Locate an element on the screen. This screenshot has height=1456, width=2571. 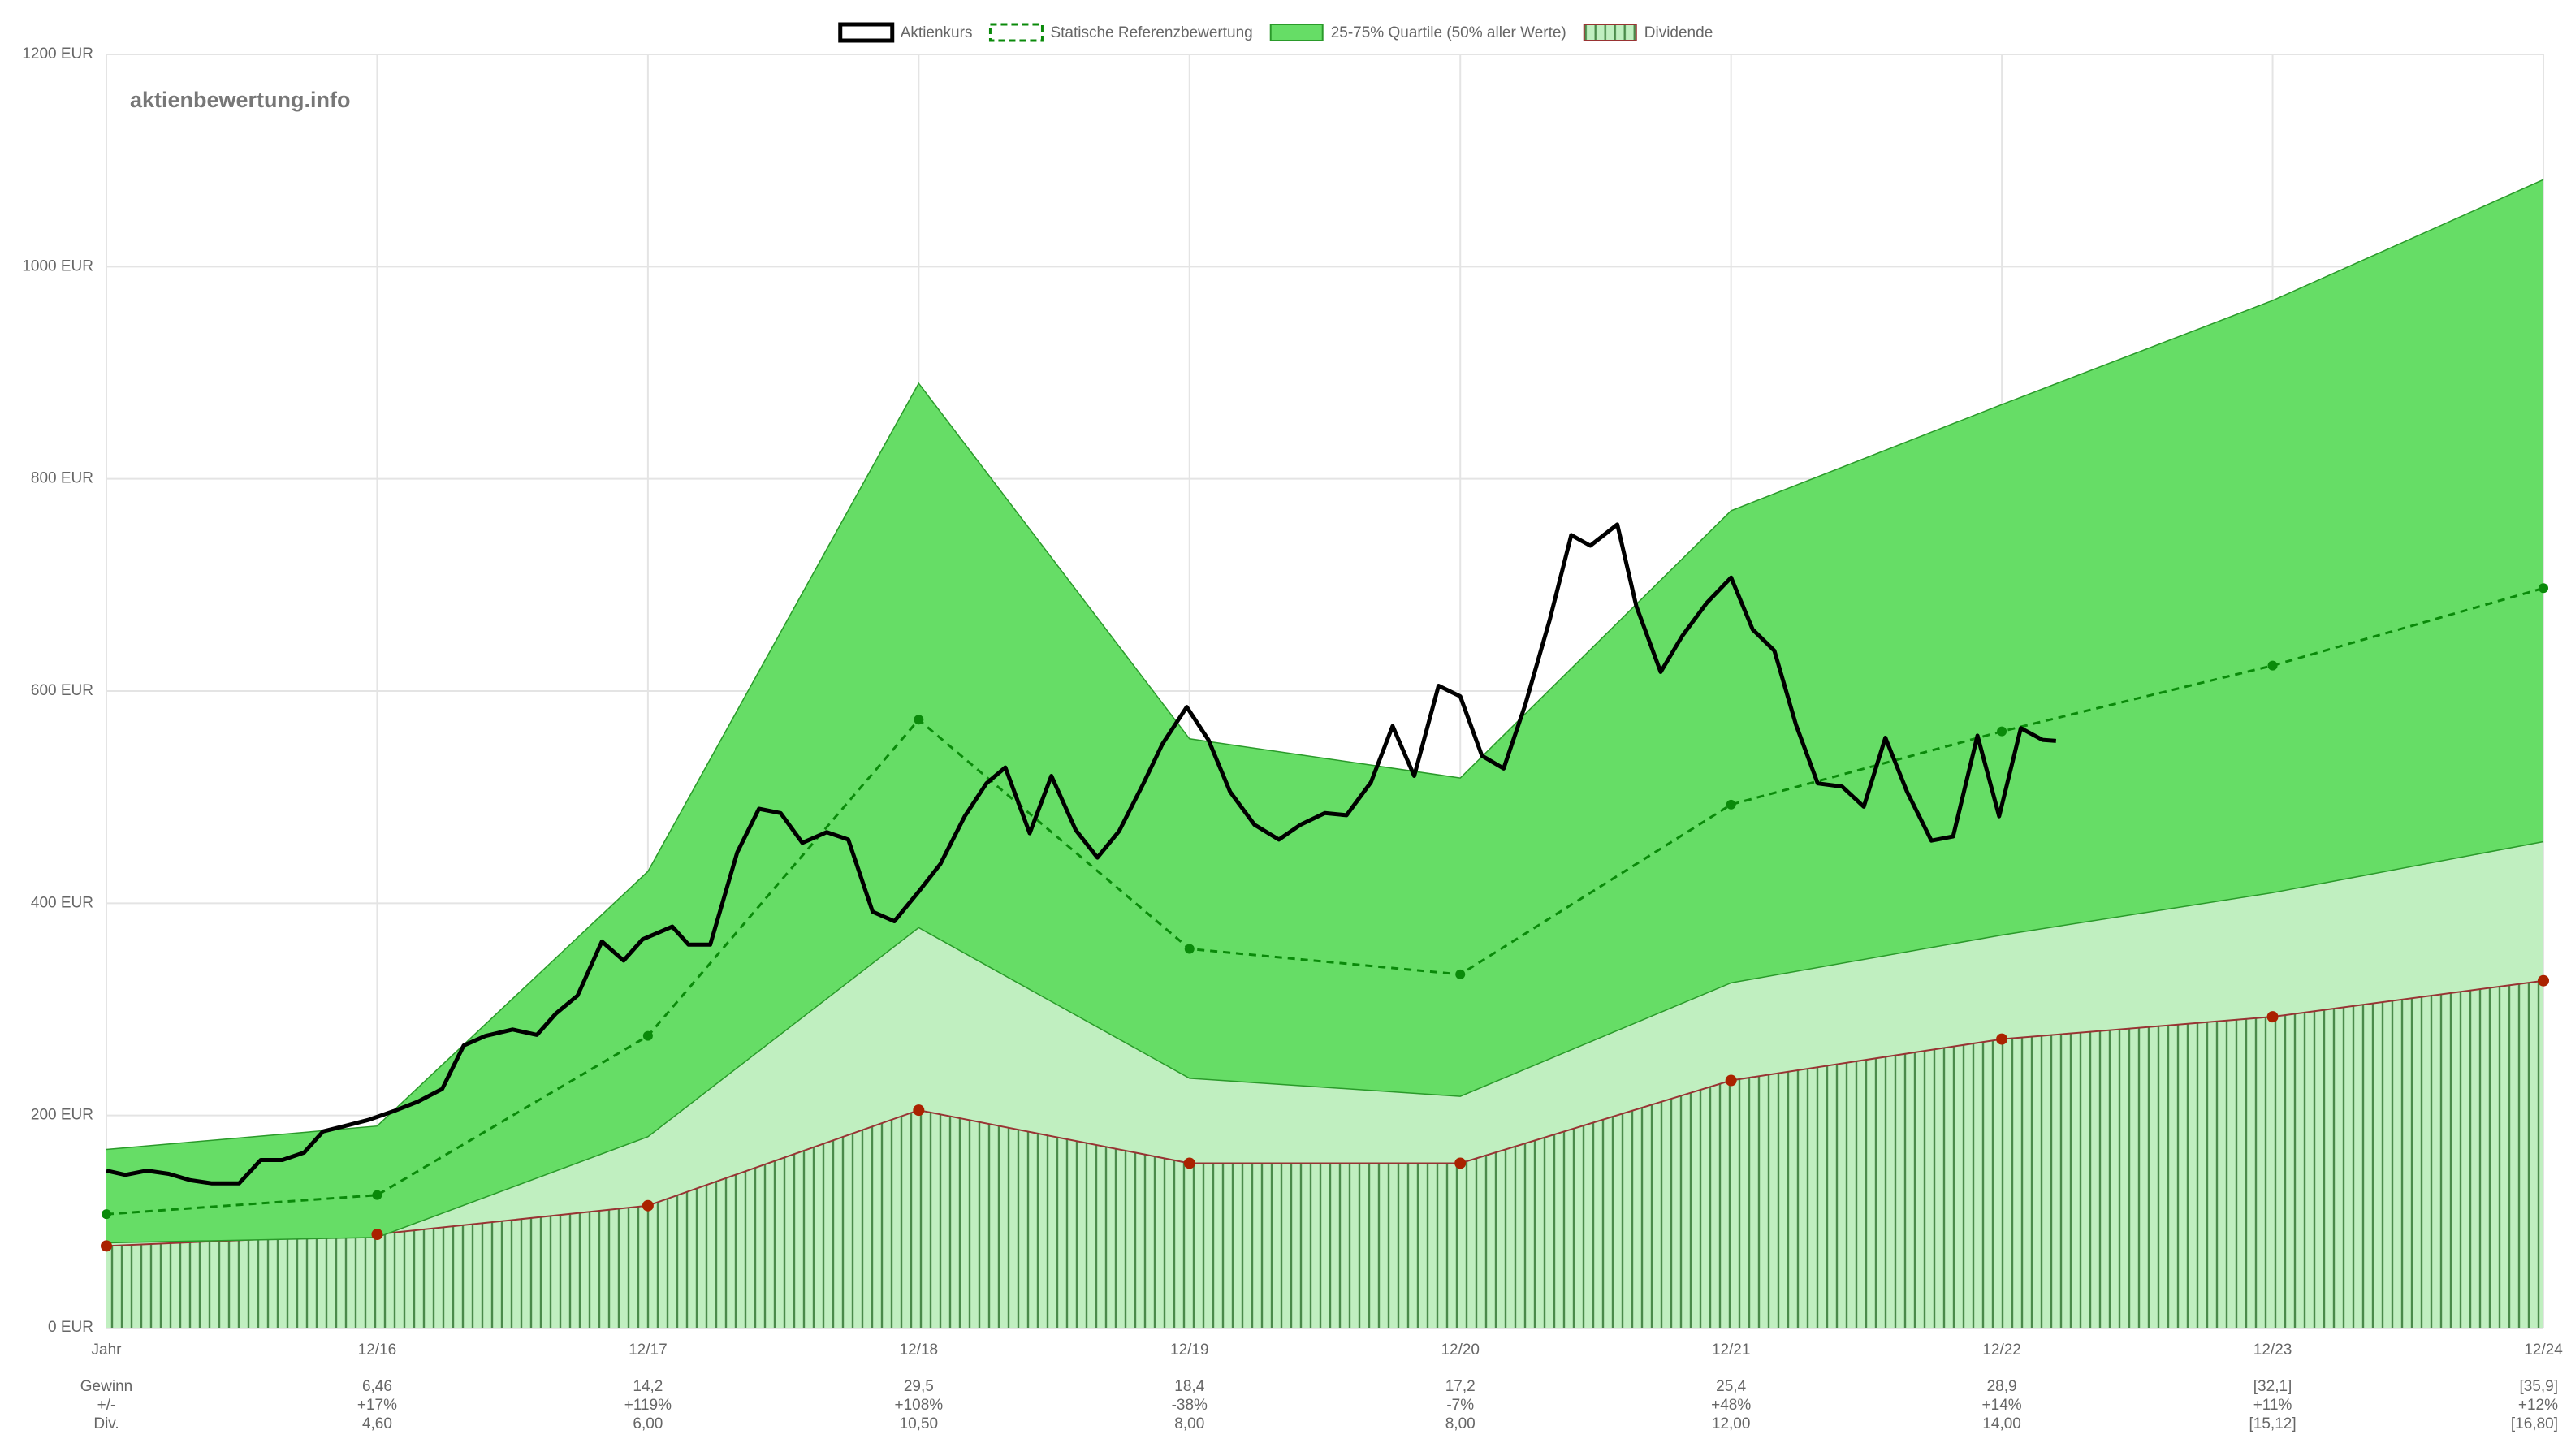
x-tick-label: 12/17 is located at coordinates (649, 1350).